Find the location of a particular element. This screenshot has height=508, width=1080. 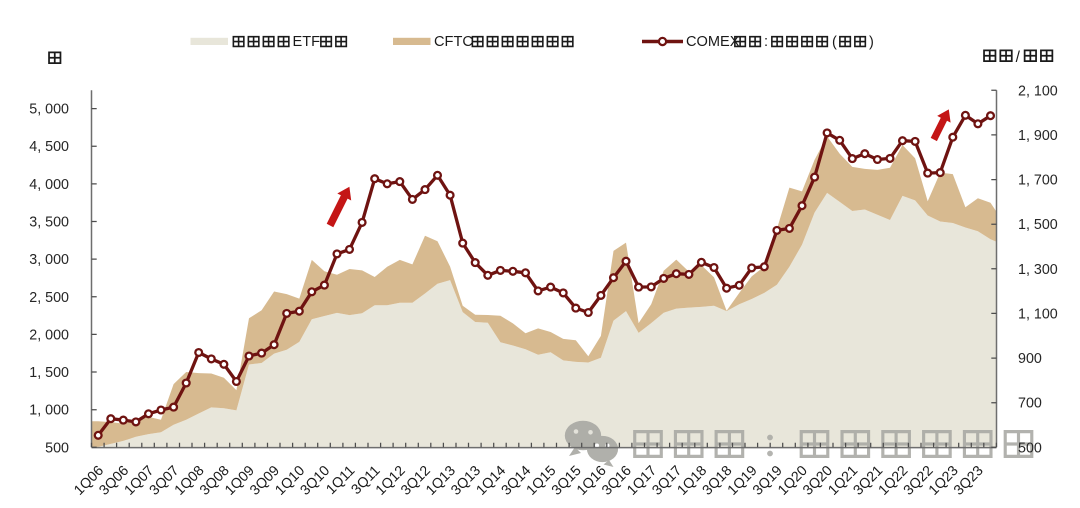

svg-text: 1, 300 is located at coordinates (1038, 270).